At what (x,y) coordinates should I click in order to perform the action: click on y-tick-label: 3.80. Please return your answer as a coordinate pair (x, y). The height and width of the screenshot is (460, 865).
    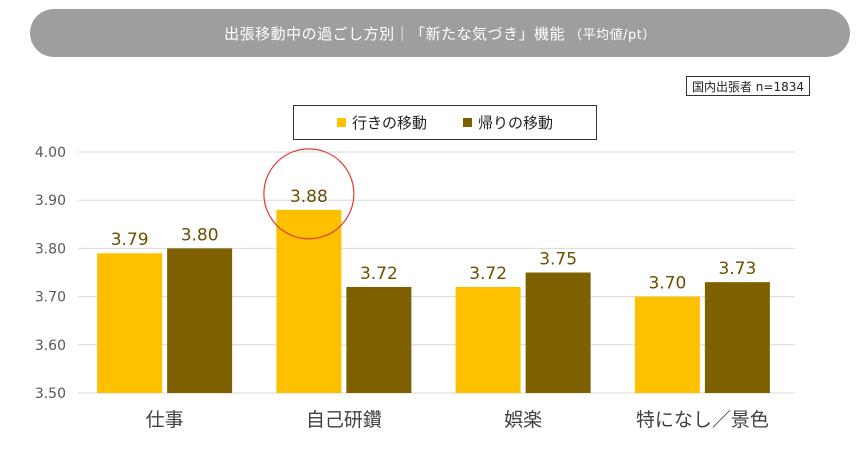
    Looking at the image, I should click on (50, 249).